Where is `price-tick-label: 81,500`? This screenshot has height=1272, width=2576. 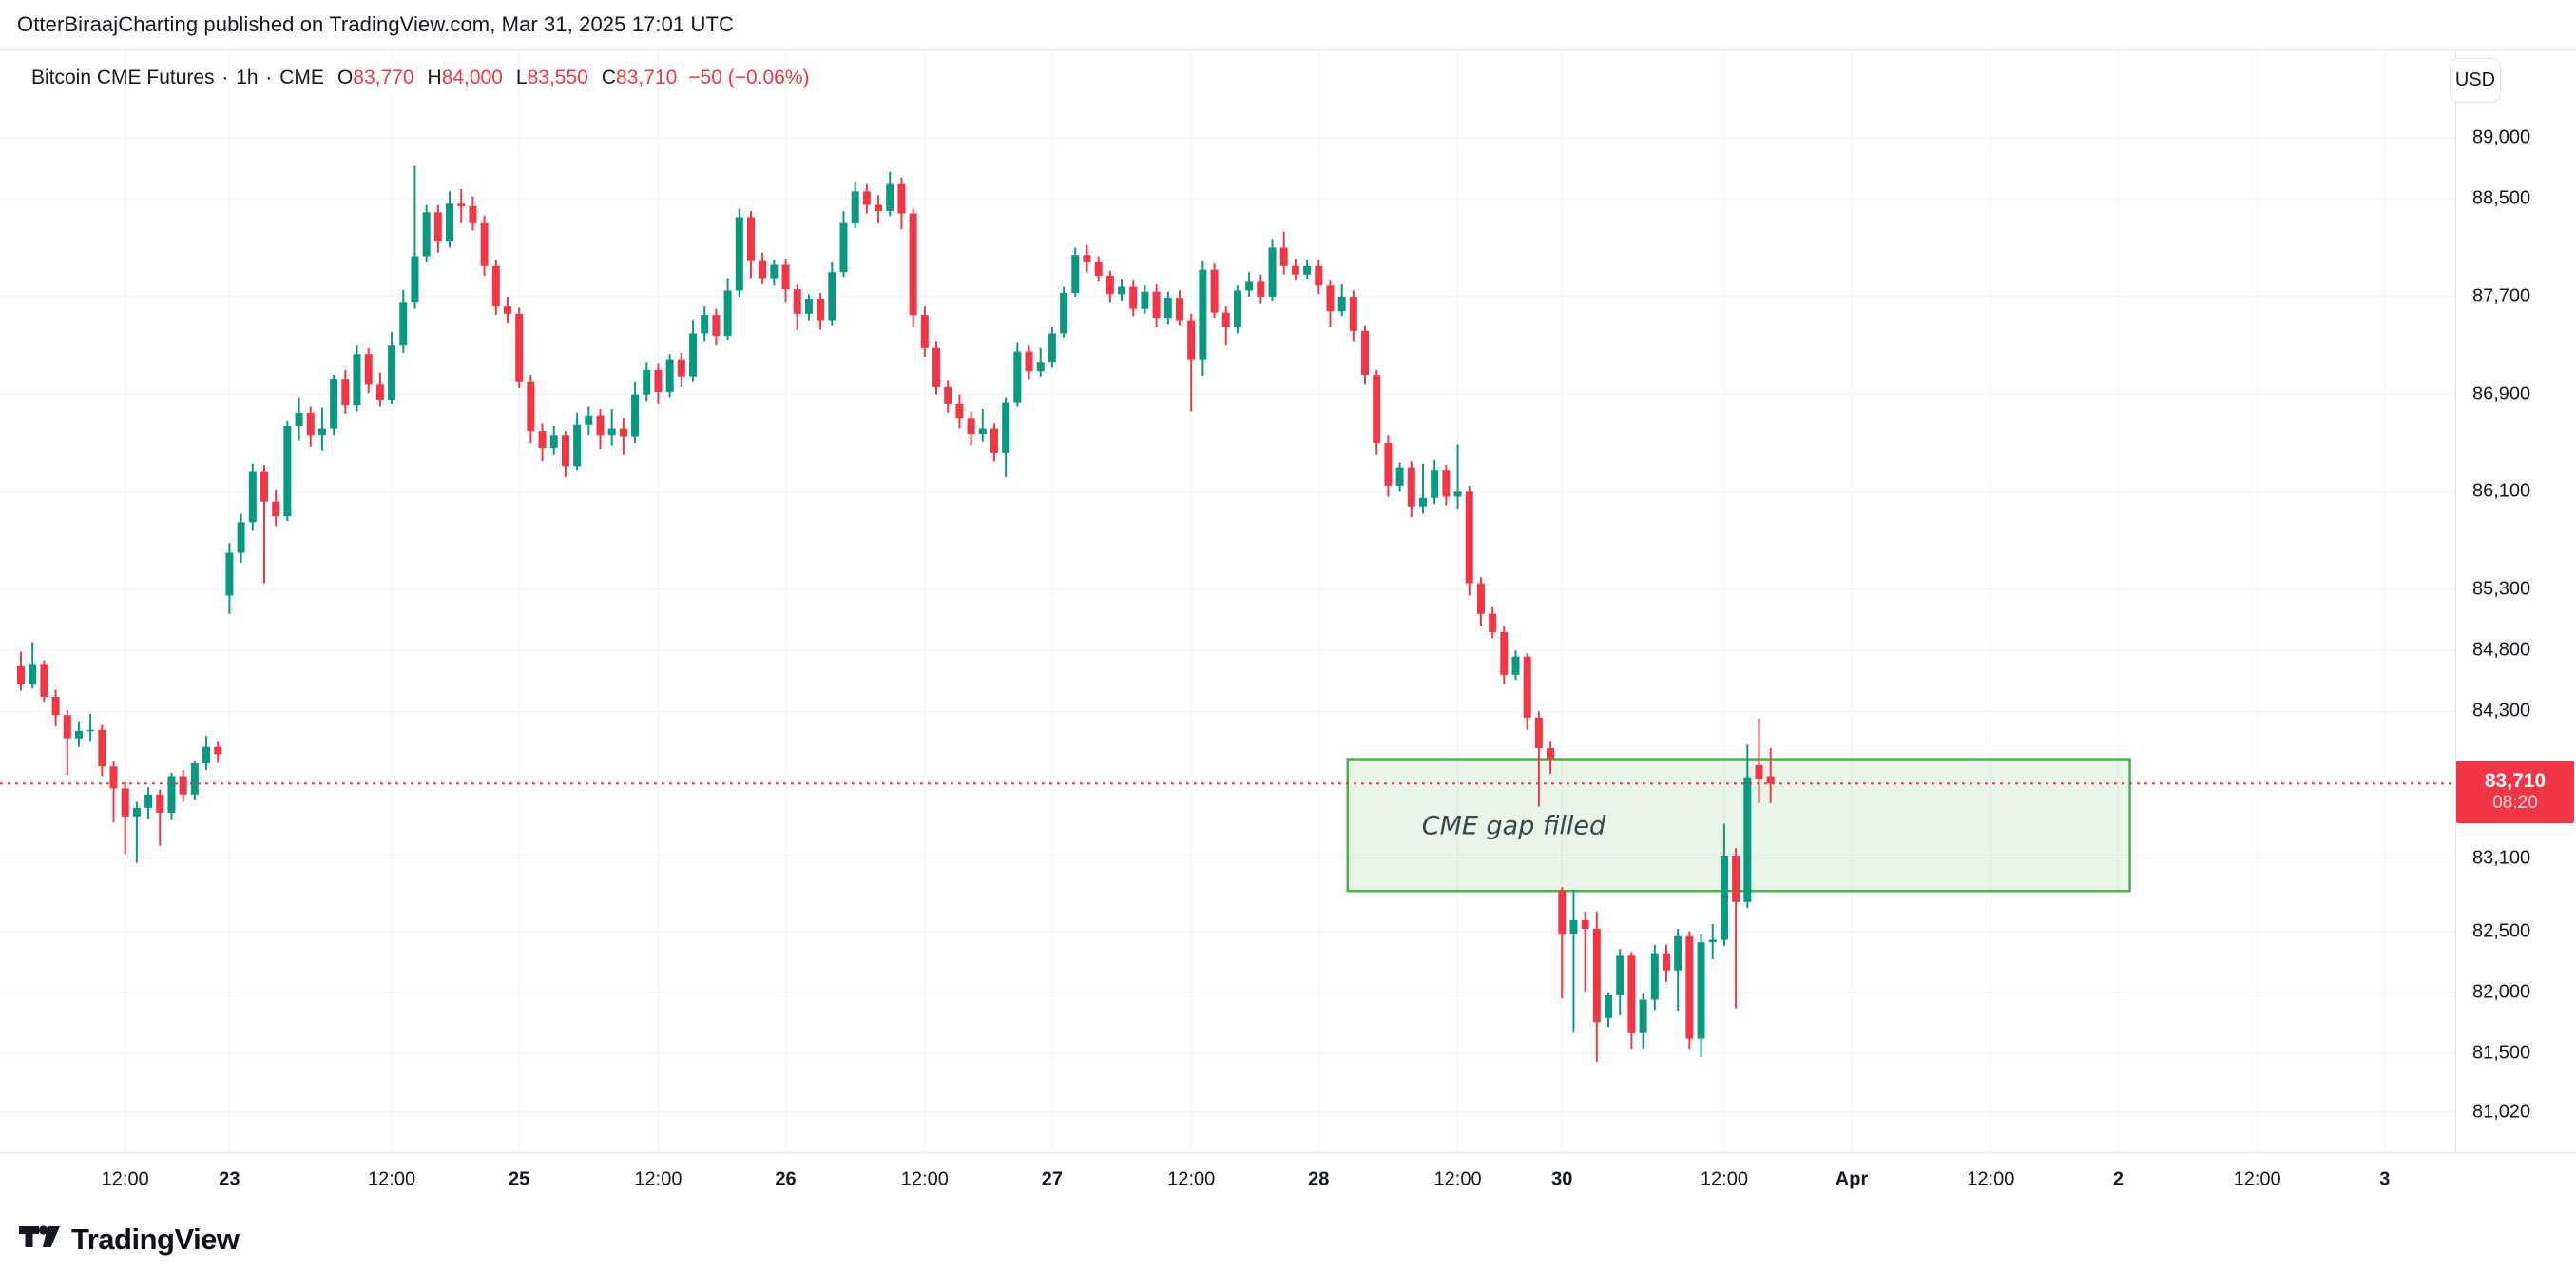 price-tick-label: 81,500 is located at coordinates (2501, 1053).